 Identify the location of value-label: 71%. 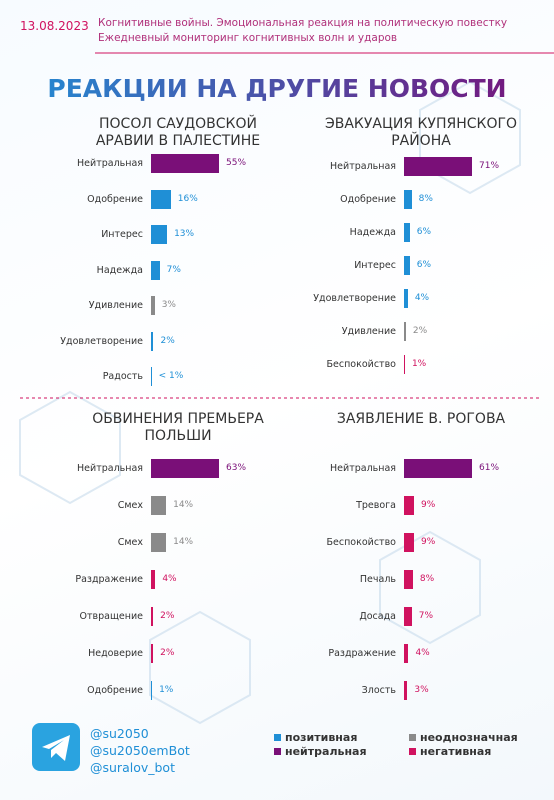
(489, 166).